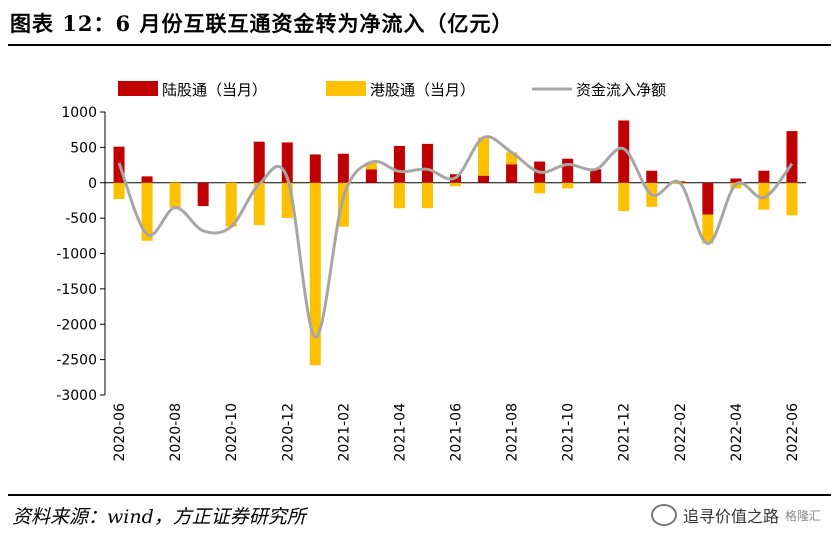  What do you see at coordinates (76, 361) in the screenshot?
I see `y-tick-label: -2500` at bounding box center [76, 361].